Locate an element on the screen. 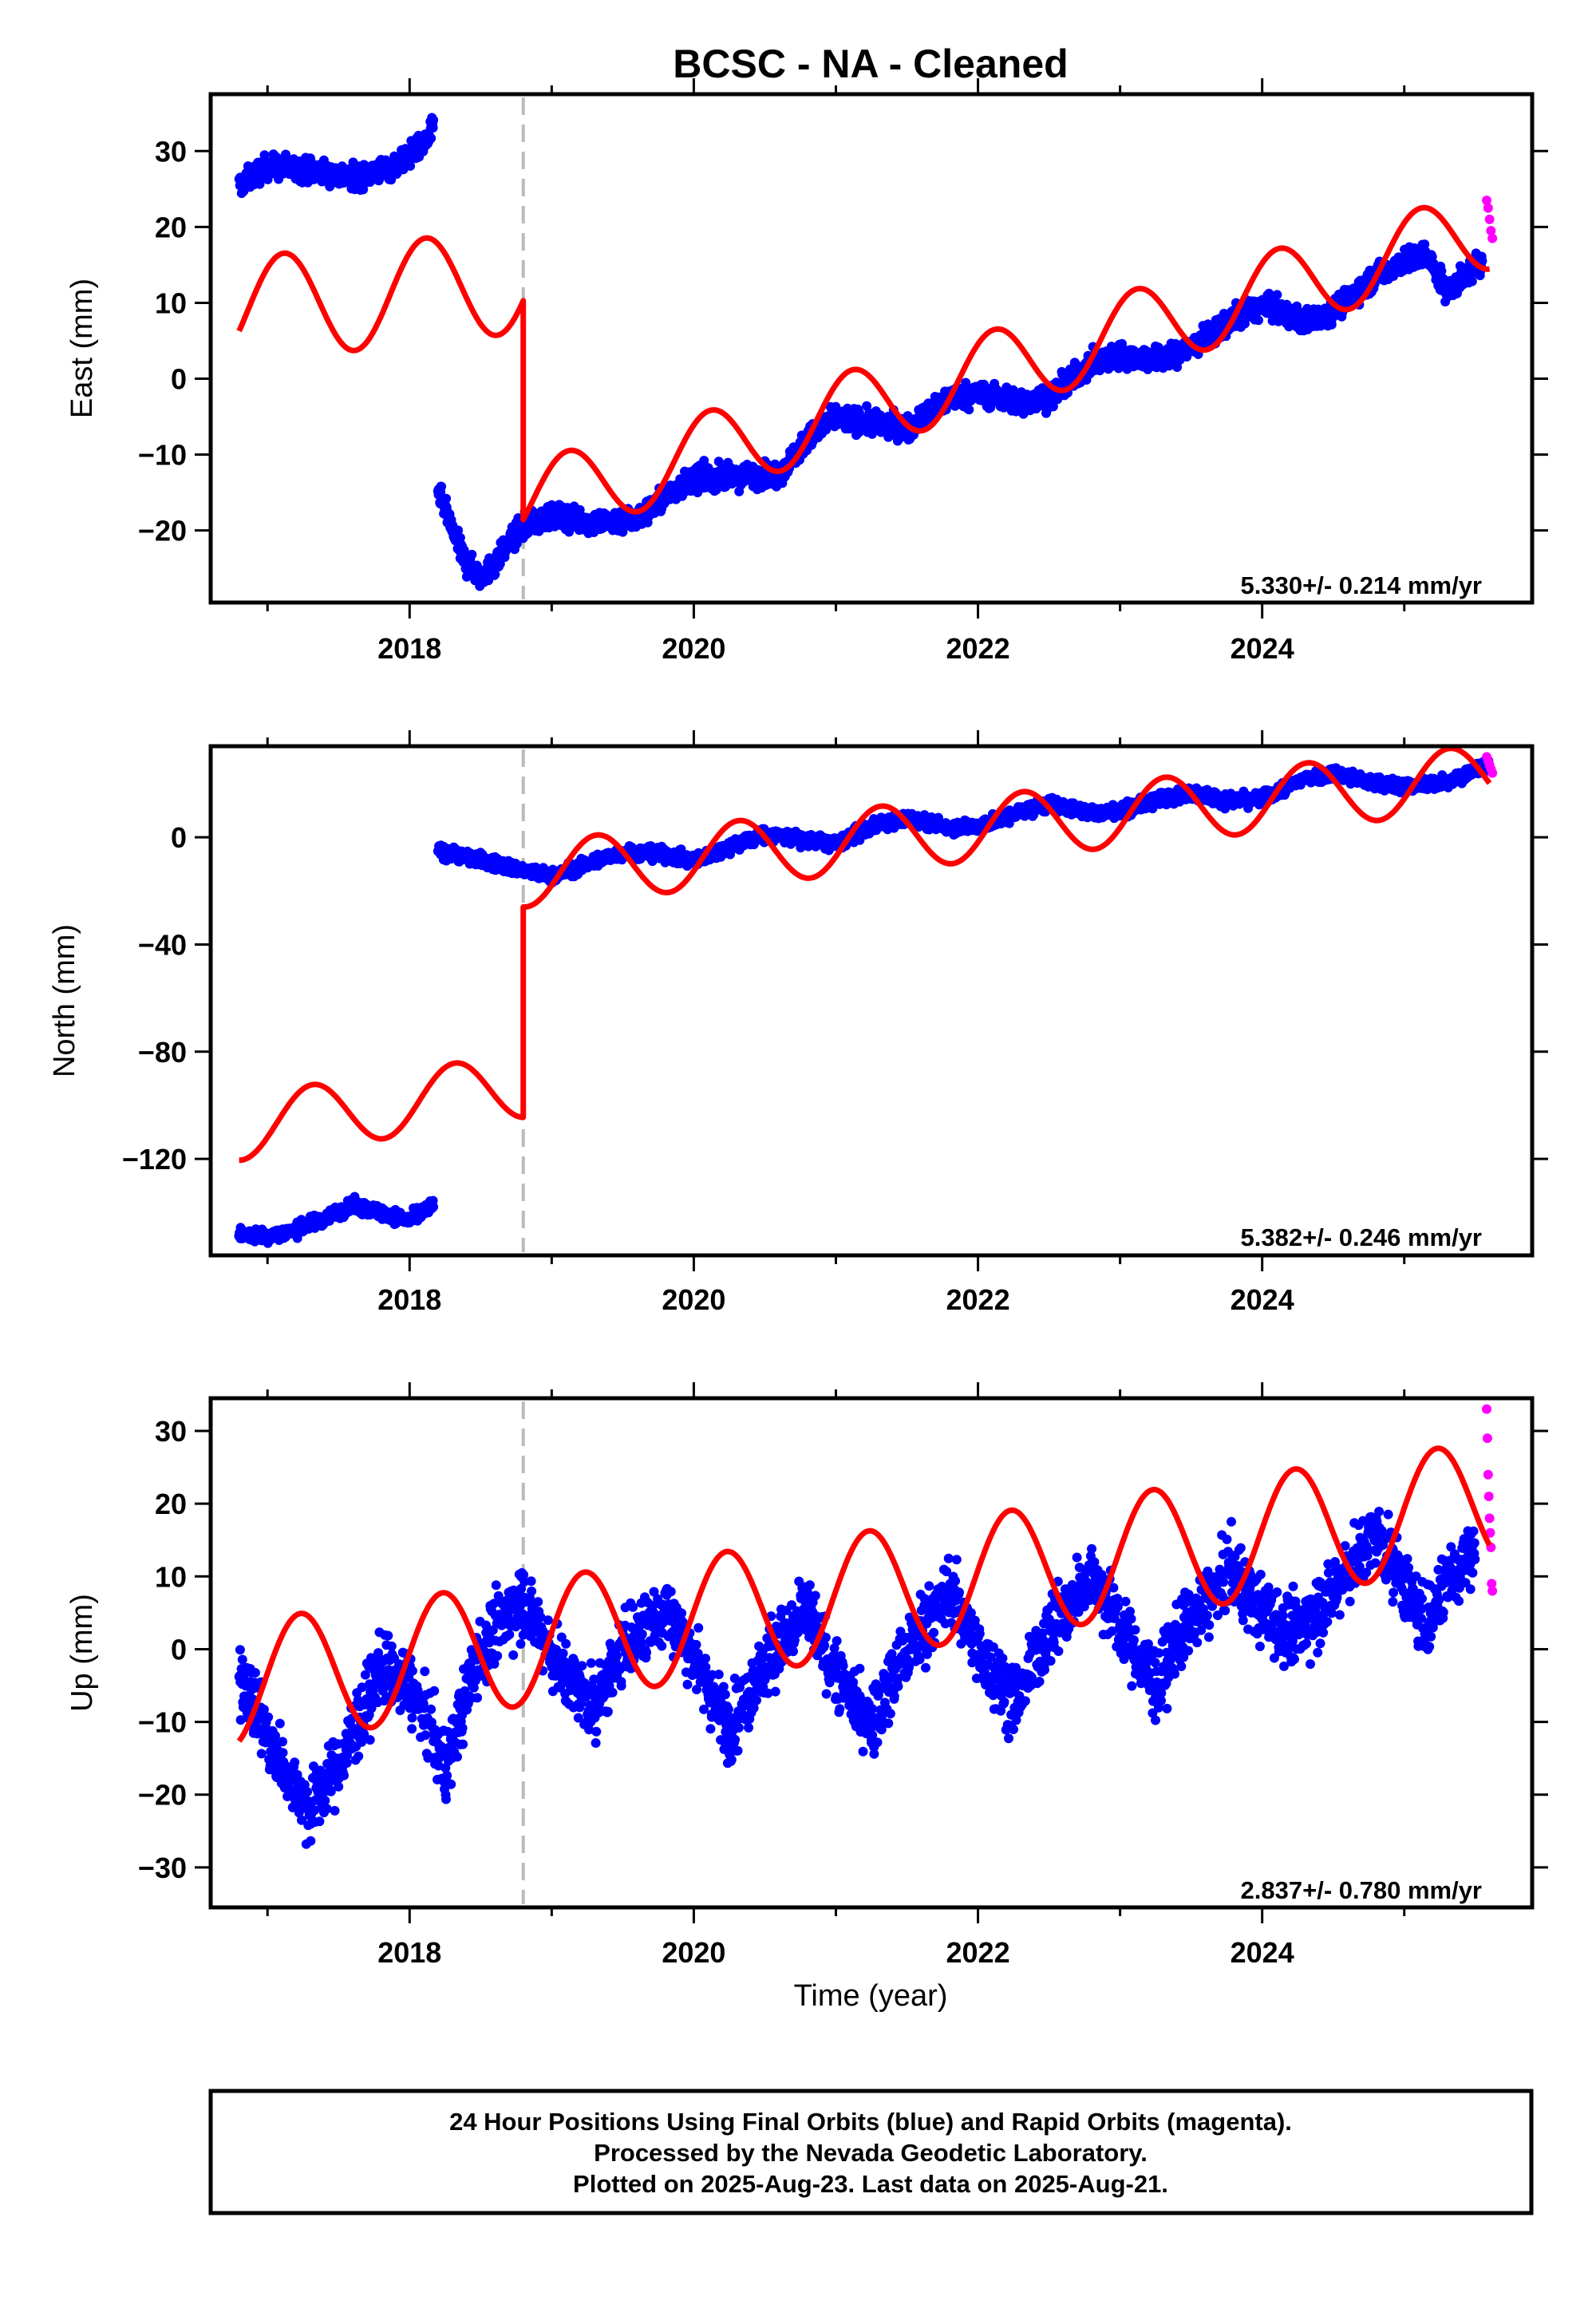  y-tick-label: −20 is located at coordinates (162, 531).